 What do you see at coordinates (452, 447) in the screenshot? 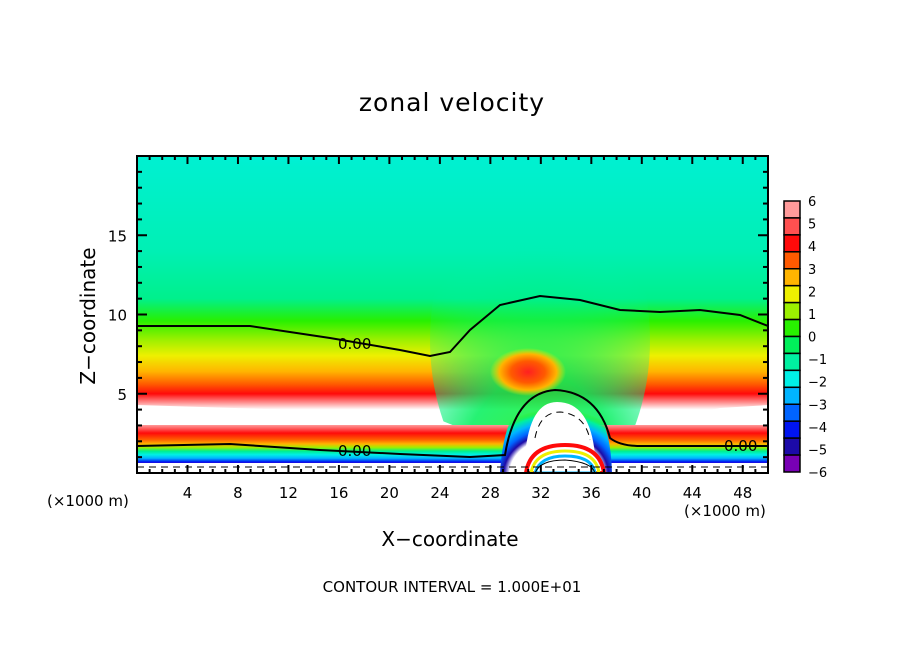
I see `shear-layer` at bounding box center [452, 447].